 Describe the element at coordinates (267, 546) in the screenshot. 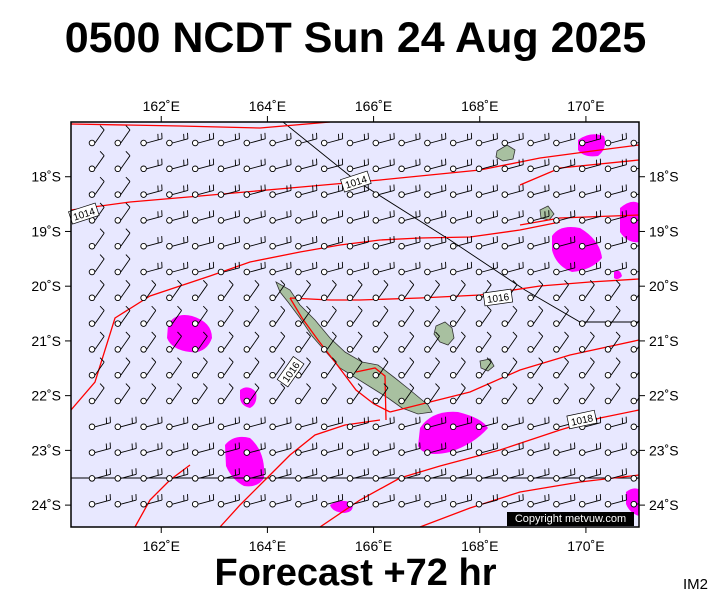

I see `lon-tick-label: 164˚E` at that location.